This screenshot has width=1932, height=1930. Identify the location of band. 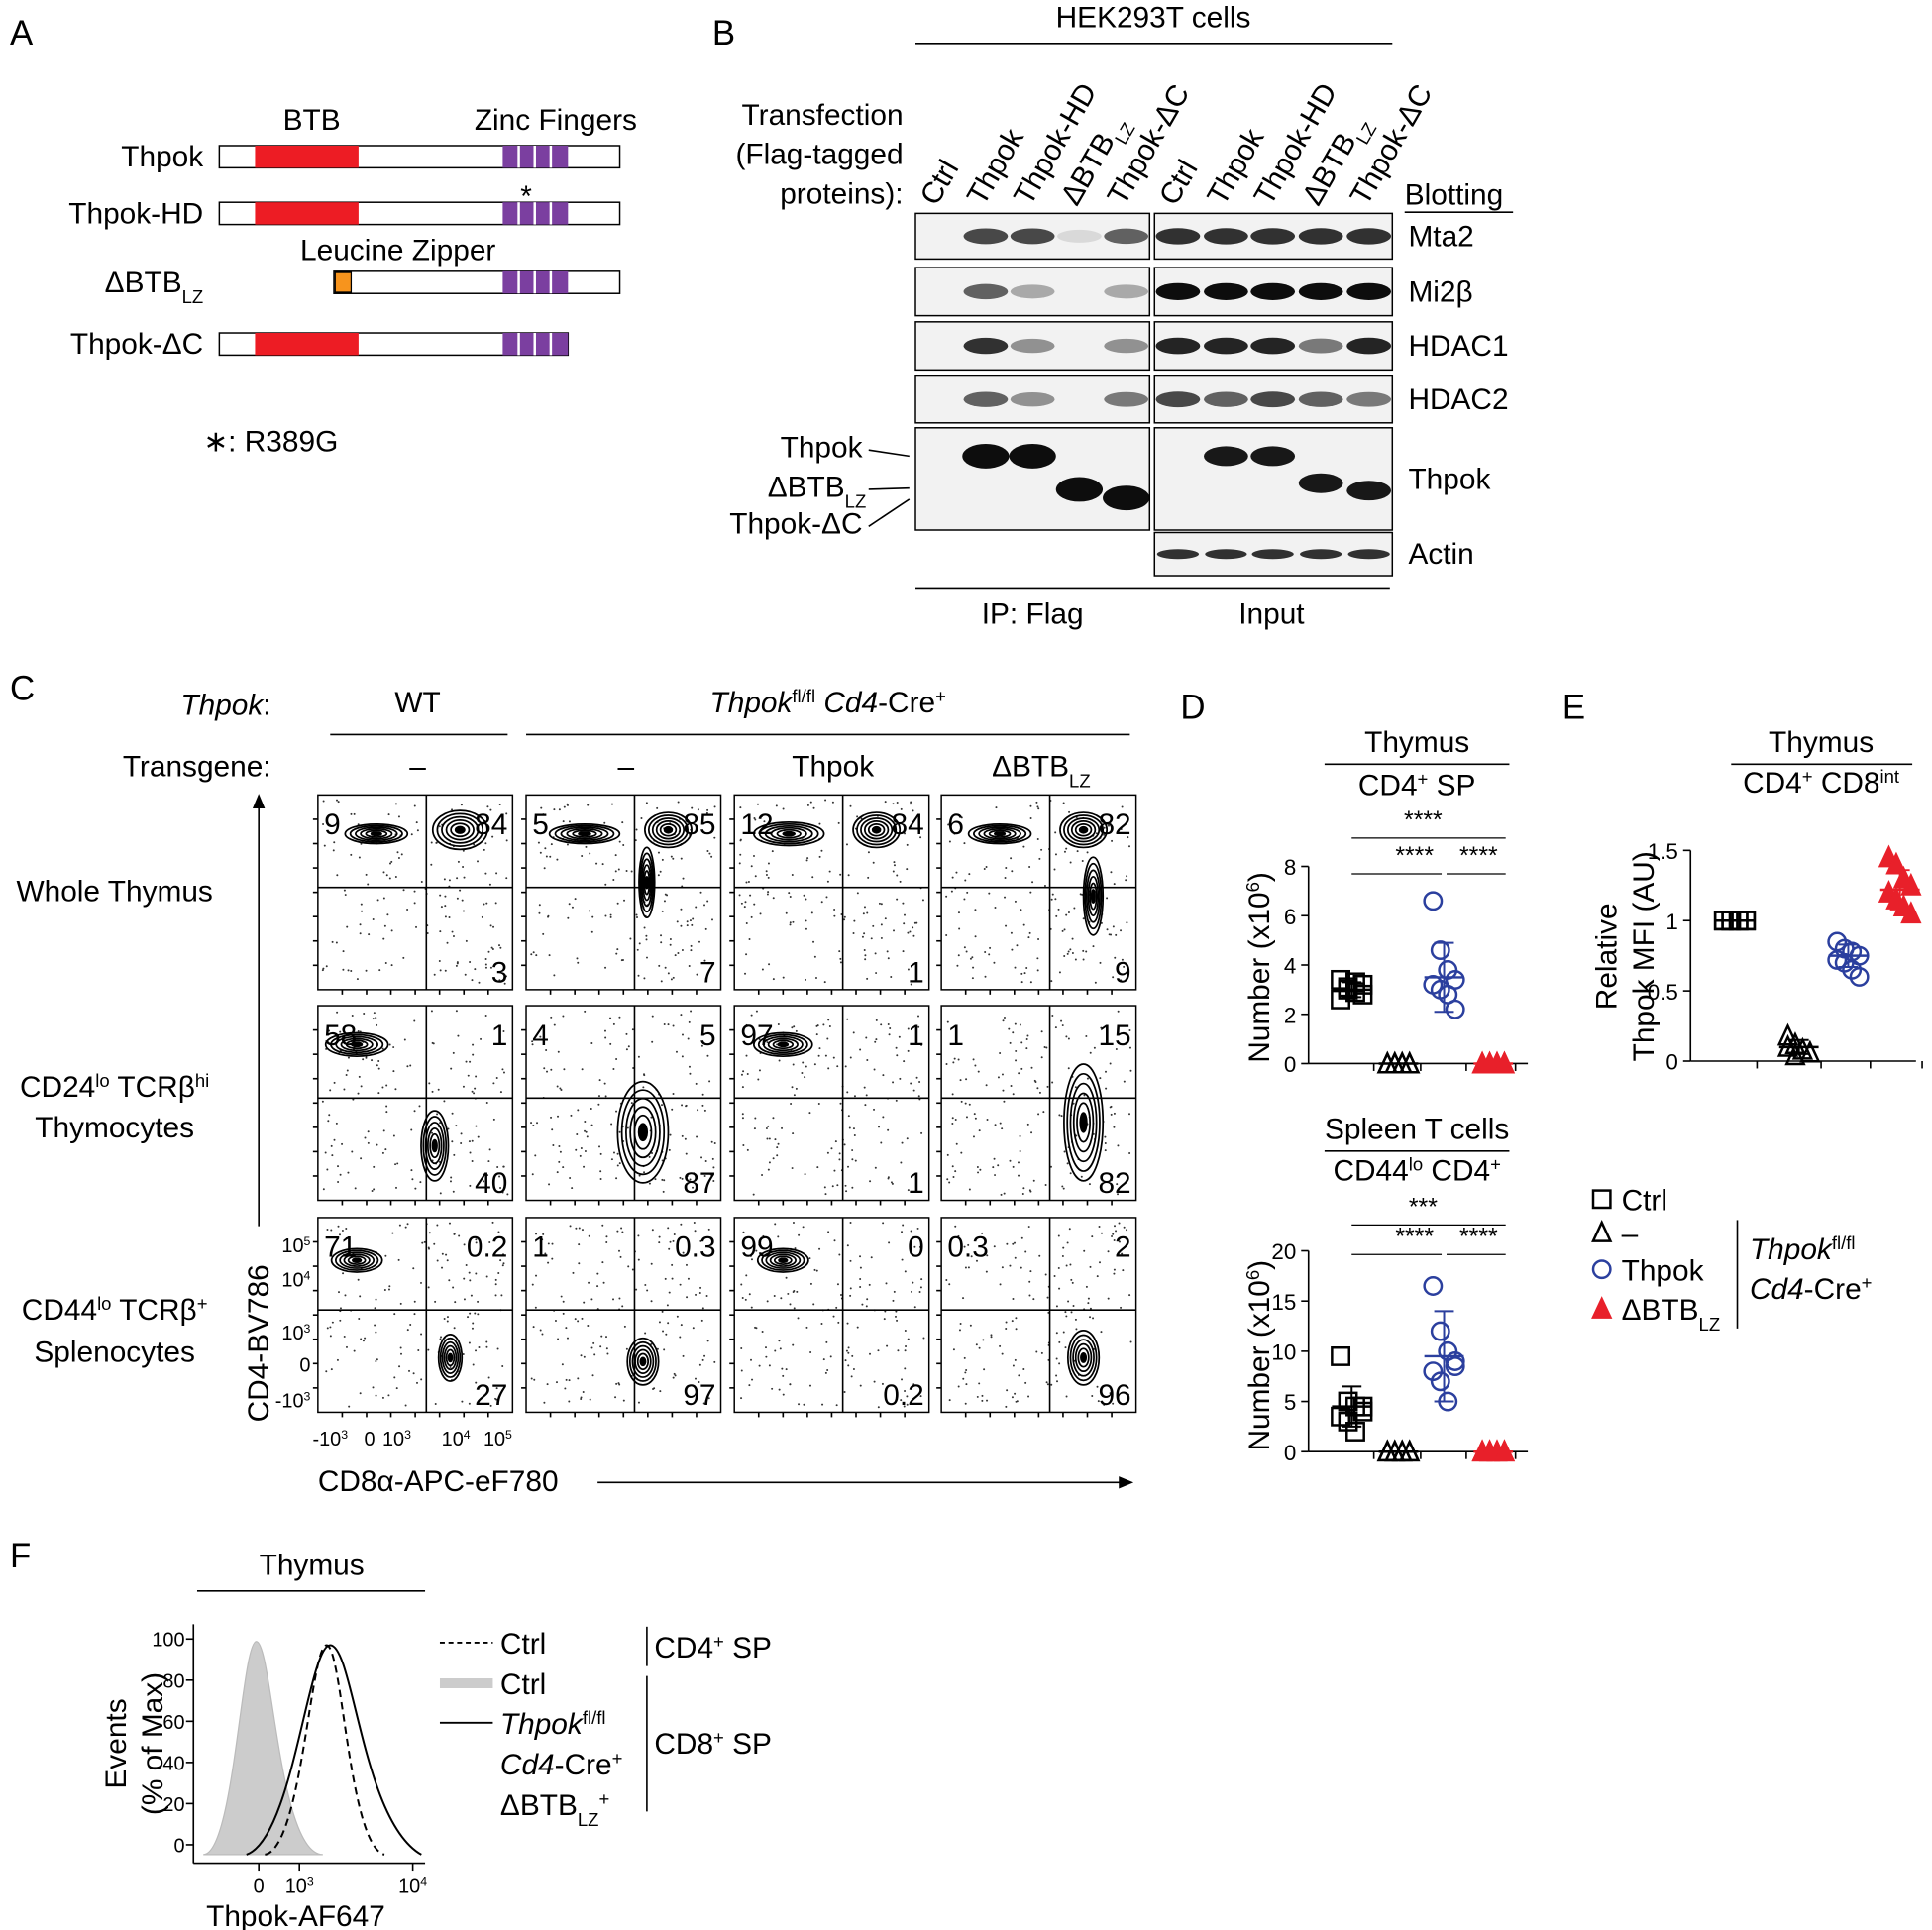
(1226, 554).